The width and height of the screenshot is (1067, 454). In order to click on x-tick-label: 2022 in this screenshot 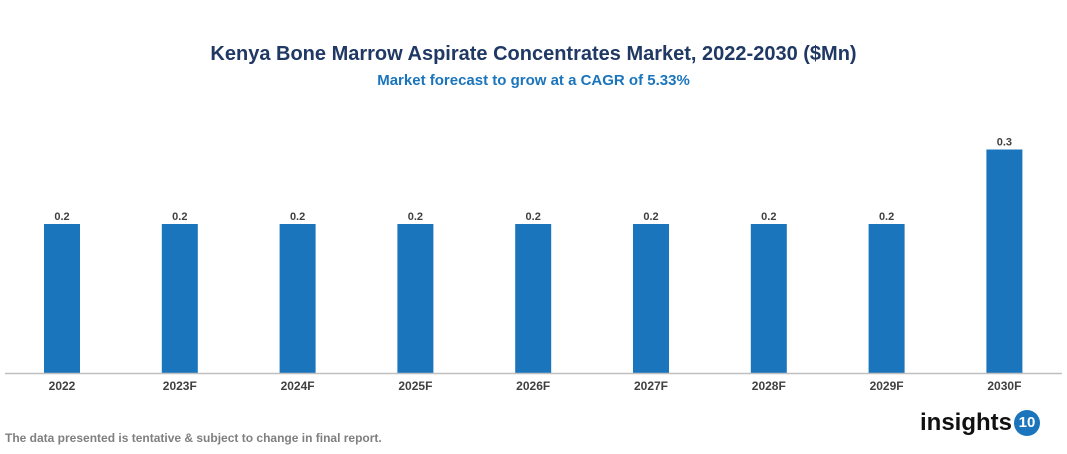, I will do `click(62, 386)`.